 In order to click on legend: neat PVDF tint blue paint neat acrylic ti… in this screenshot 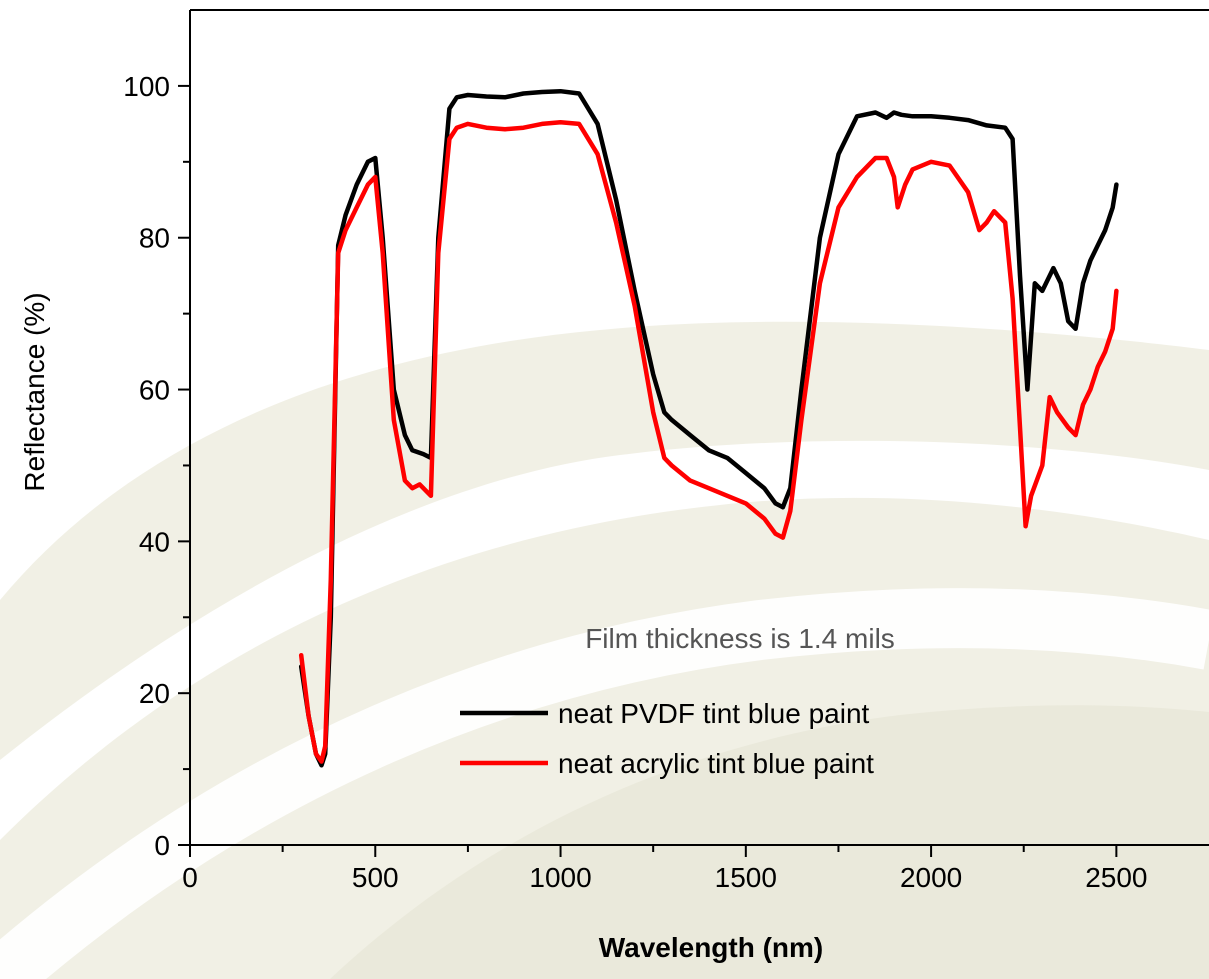, I will do `click(667, 738)`.